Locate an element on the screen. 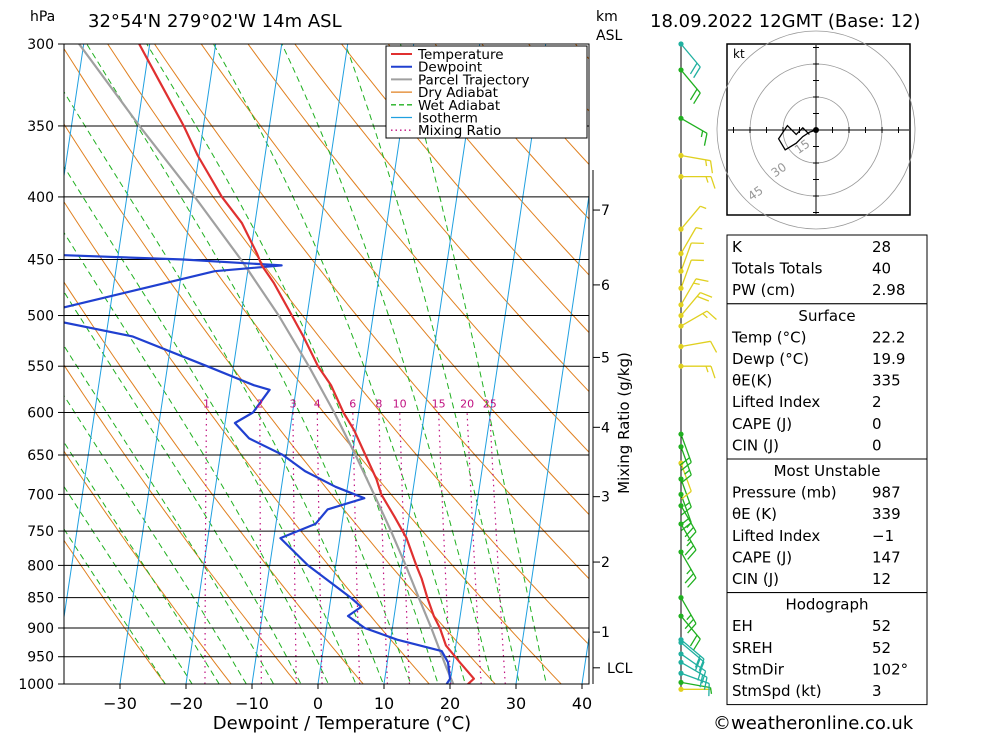 This screenshot has height=733, width=1000. mixing-ratio-label: 6 is located at coordinates (352, 403).